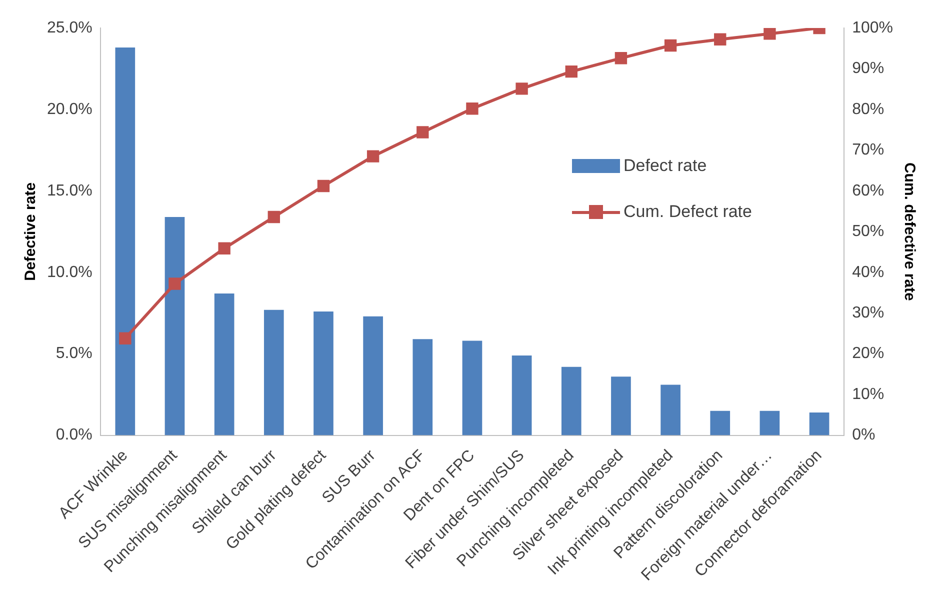  What do you see at coordinates (69, 272) in the screenshot?
I see `y-tick-label: 10.0%` at bounding box center [69, 272].